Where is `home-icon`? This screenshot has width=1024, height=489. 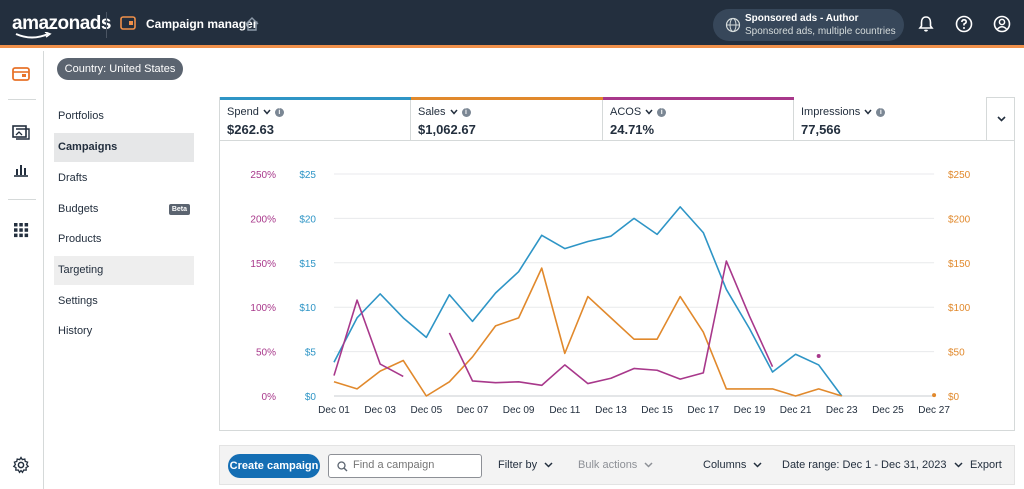
home-icon is located at coordinates (252, 24).